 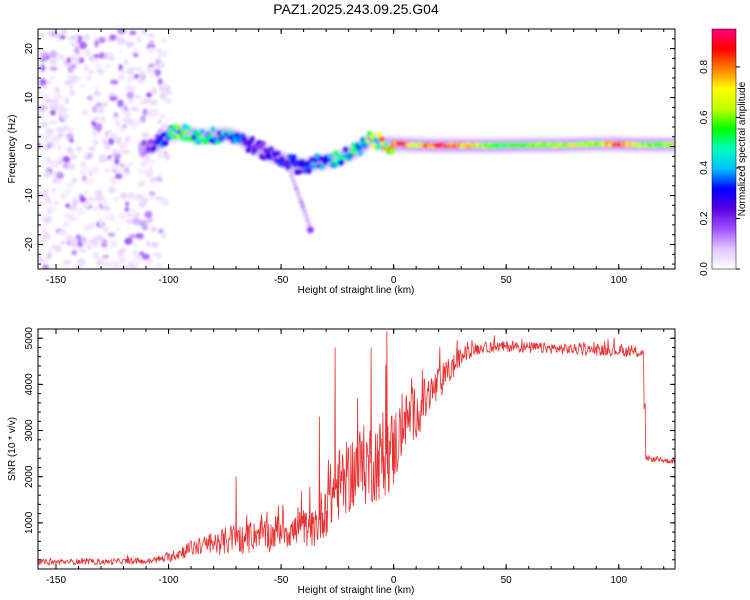 What do you see at coordinates (12, 449) in the screenshot?
I see `snr-y-label: SNR (10 * v/v)` at bounding box center [12, 449].